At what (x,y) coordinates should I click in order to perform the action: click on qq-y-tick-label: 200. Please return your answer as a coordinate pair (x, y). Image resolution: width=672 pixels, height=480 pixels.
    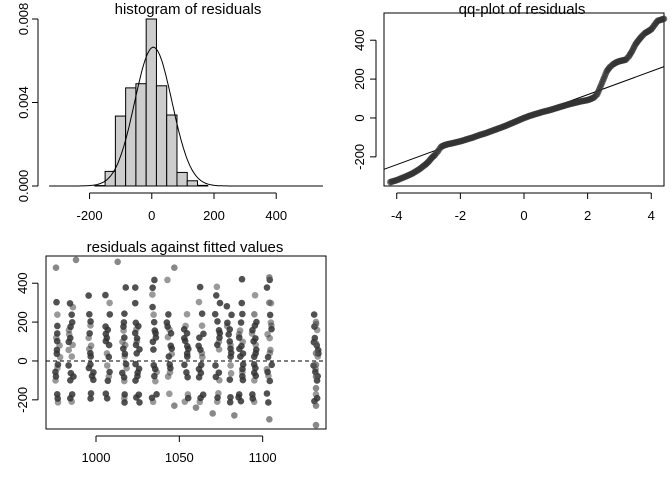
    Looking at the image, I should click on (359, 79).